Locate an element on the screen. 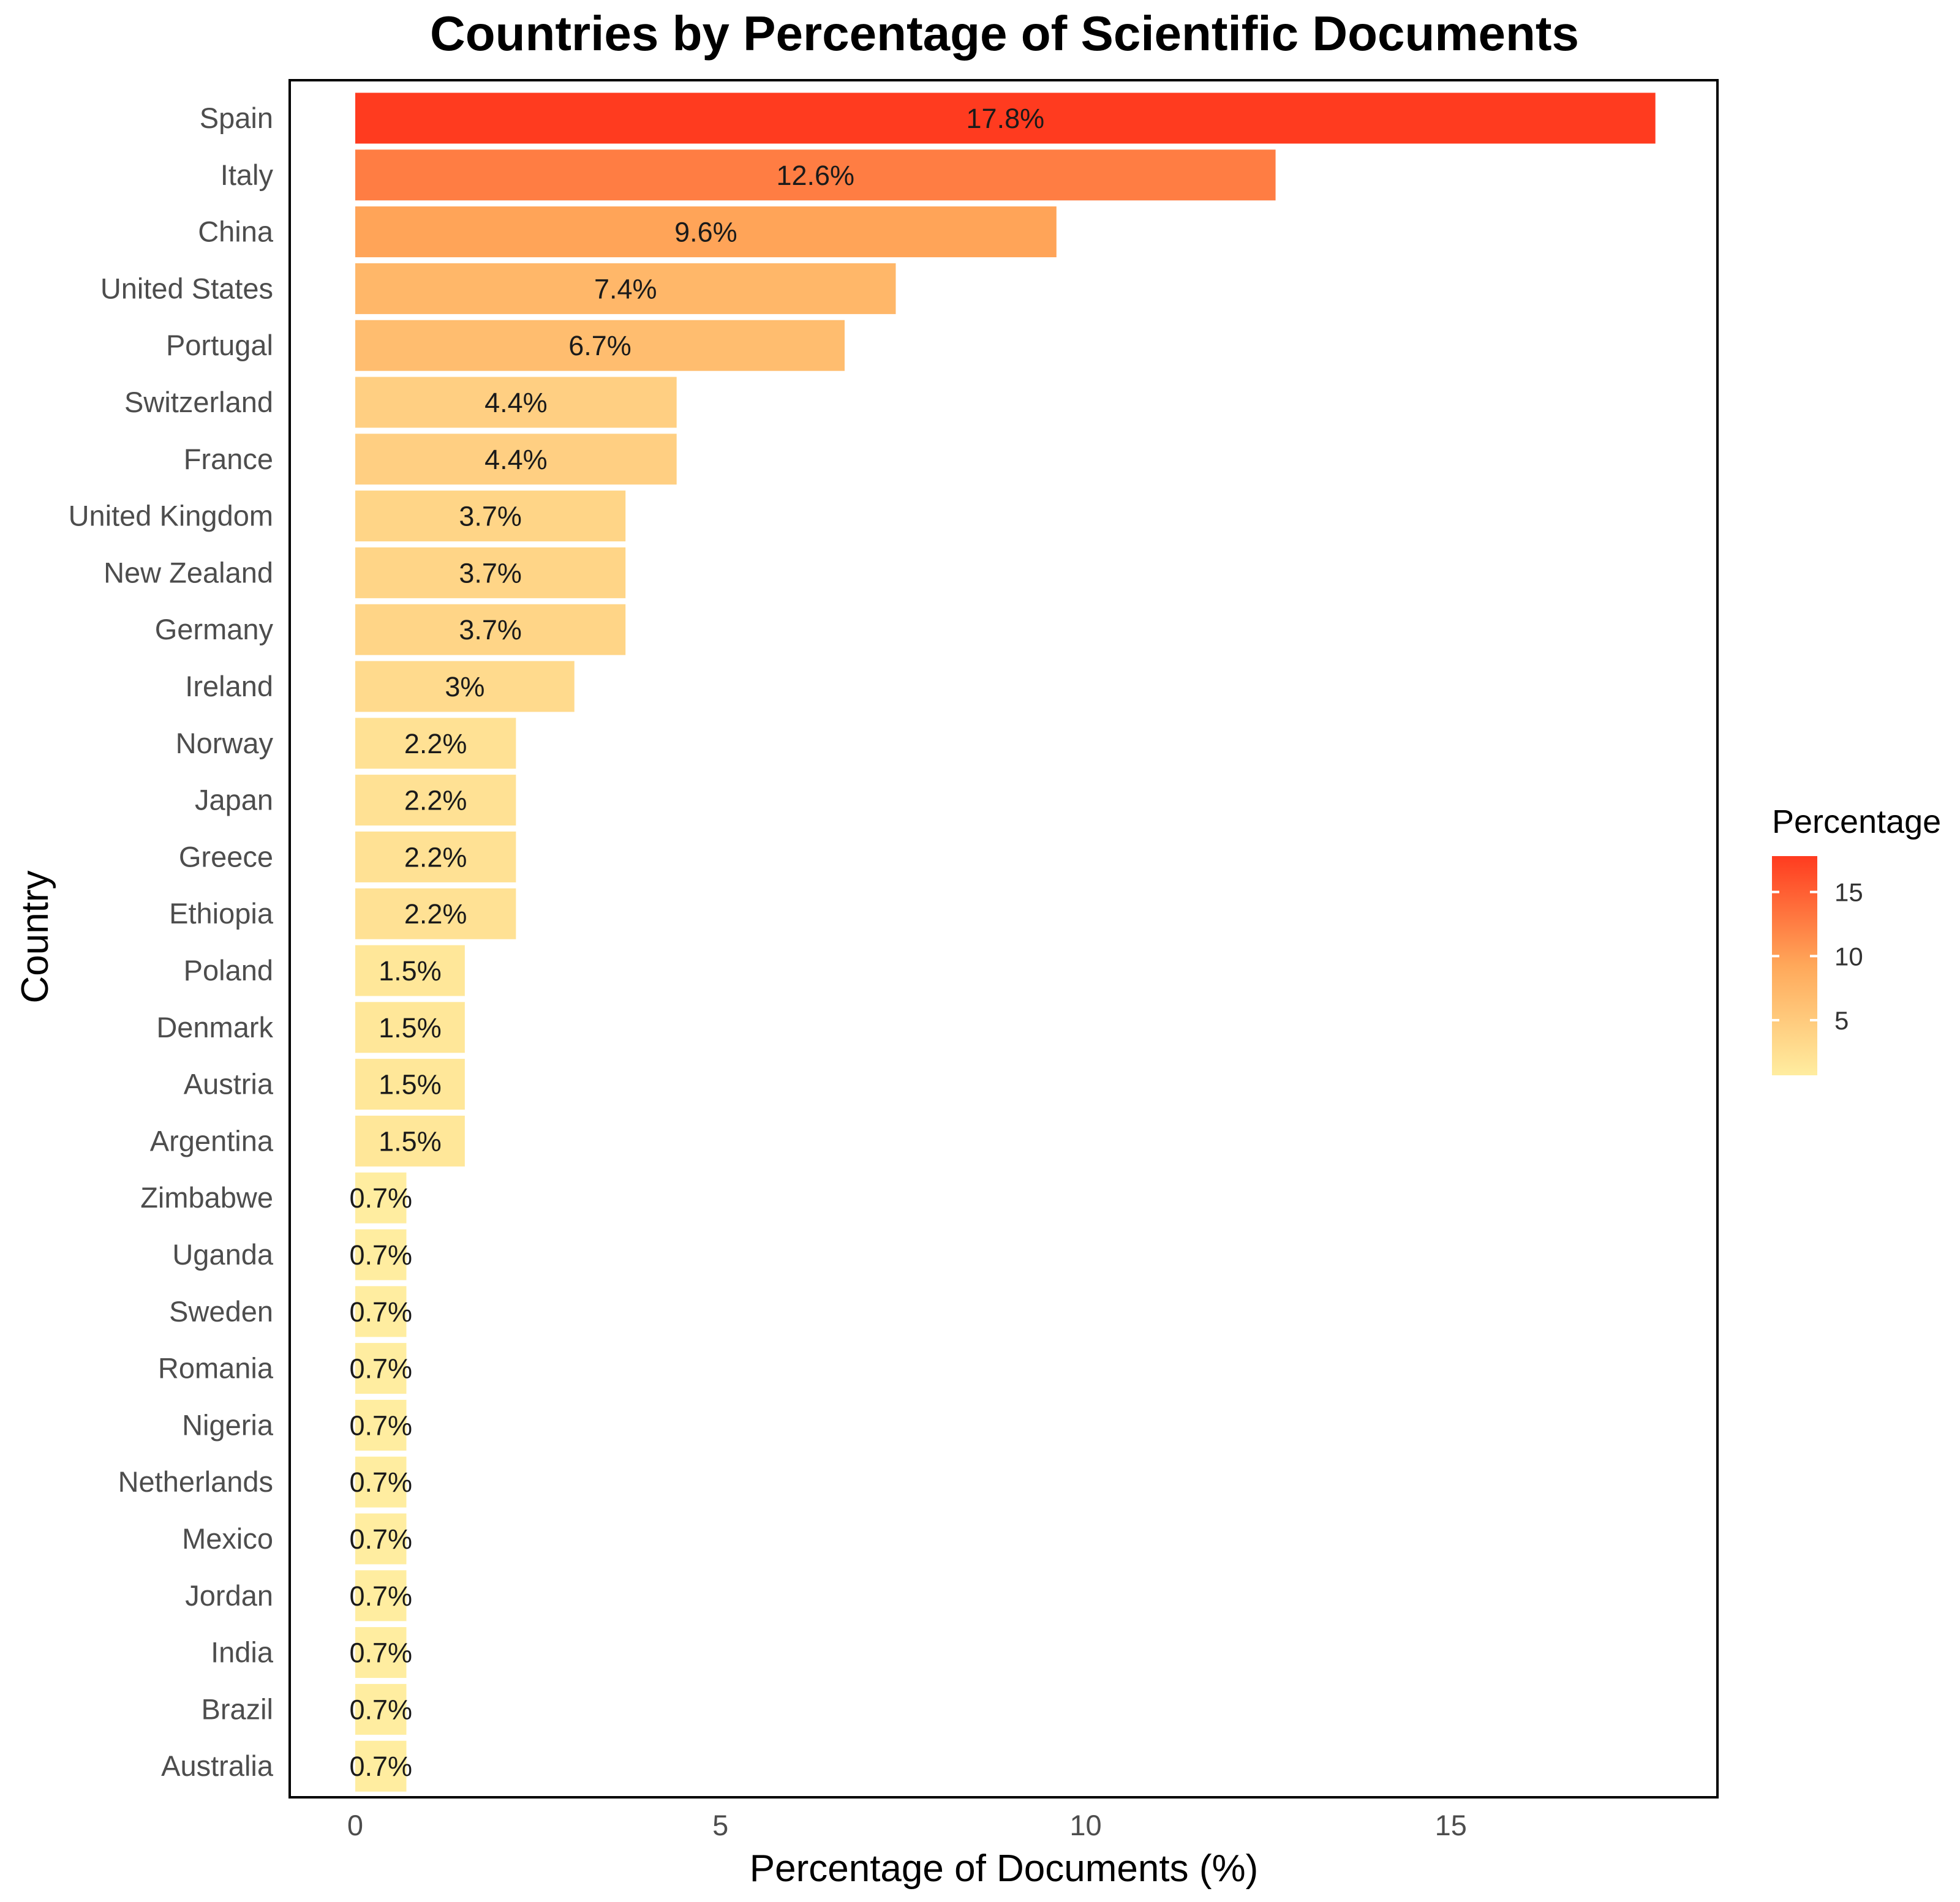 This screenshot has width=1960, height=1902. bar-zimbabwe is located at coordinates (381, 1198).